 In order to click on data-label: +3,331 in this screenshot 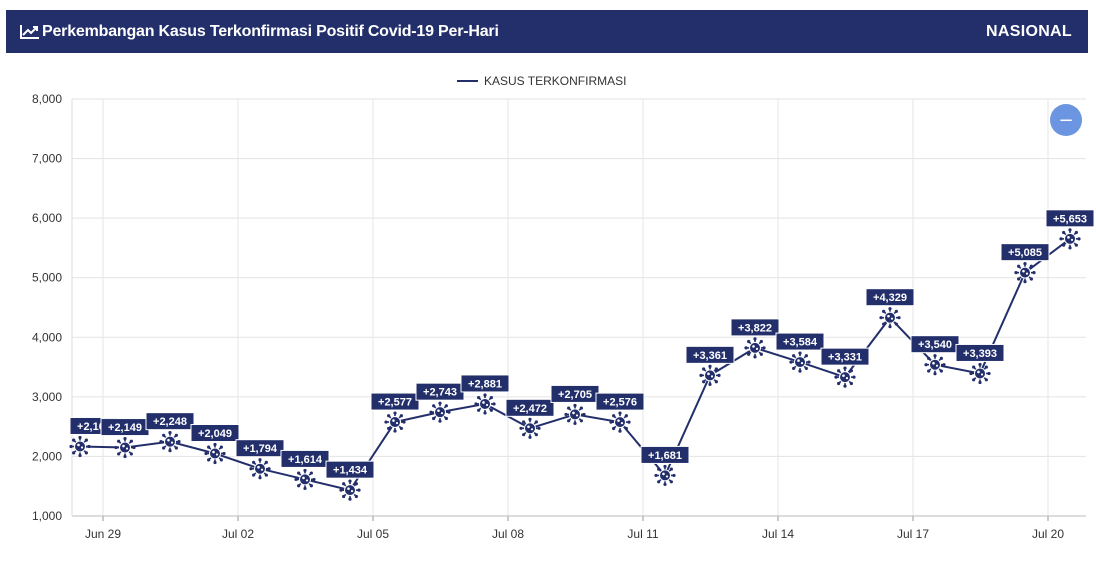, I will do `click(845, 356)`.